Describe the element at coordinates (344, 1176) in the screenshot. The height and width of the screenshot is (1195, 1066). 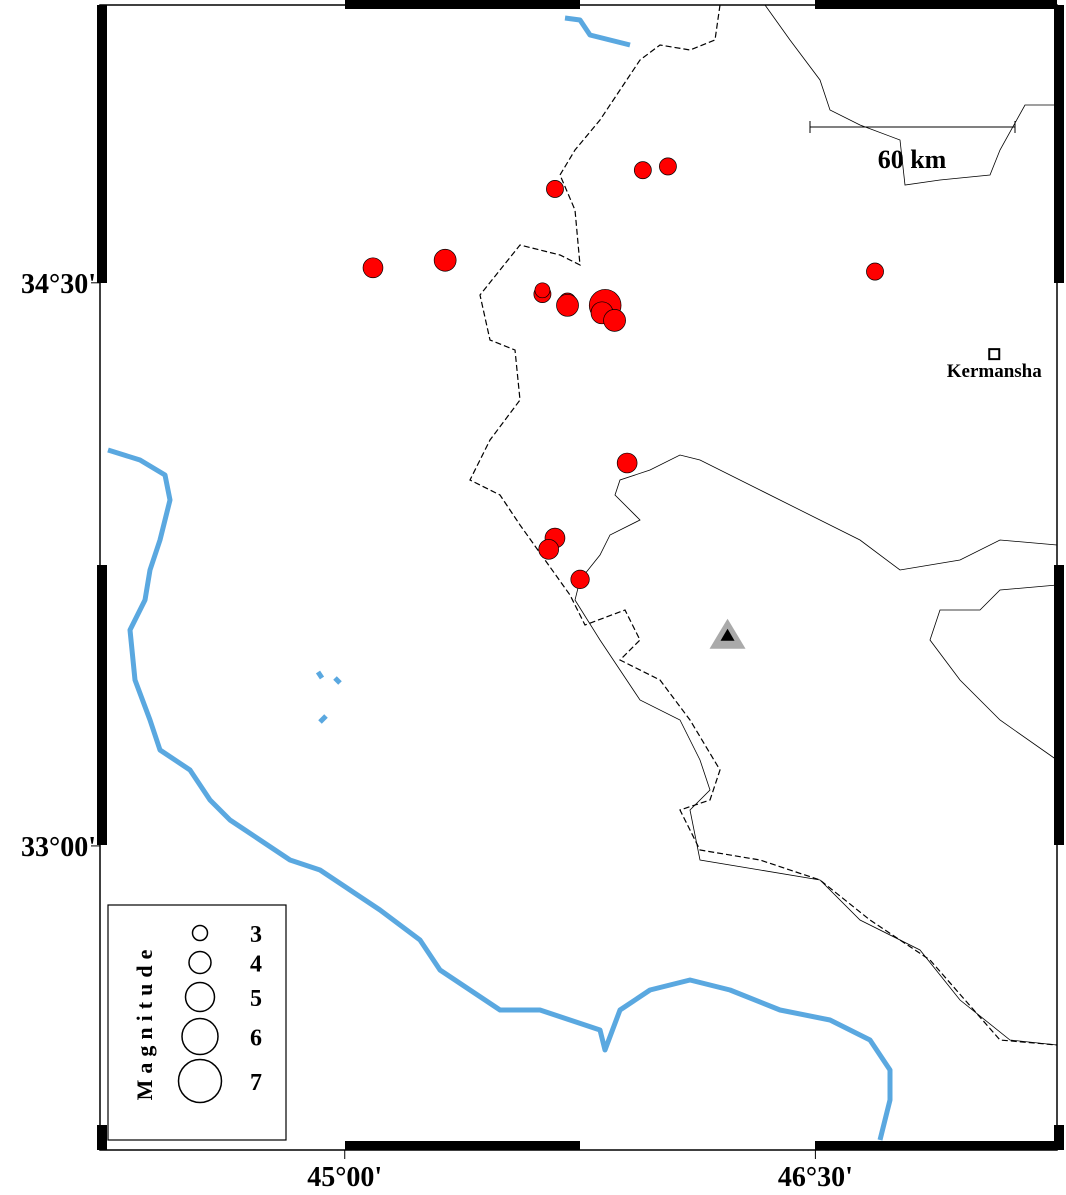
I see `lon-tick-label: 45°00'` at that location.